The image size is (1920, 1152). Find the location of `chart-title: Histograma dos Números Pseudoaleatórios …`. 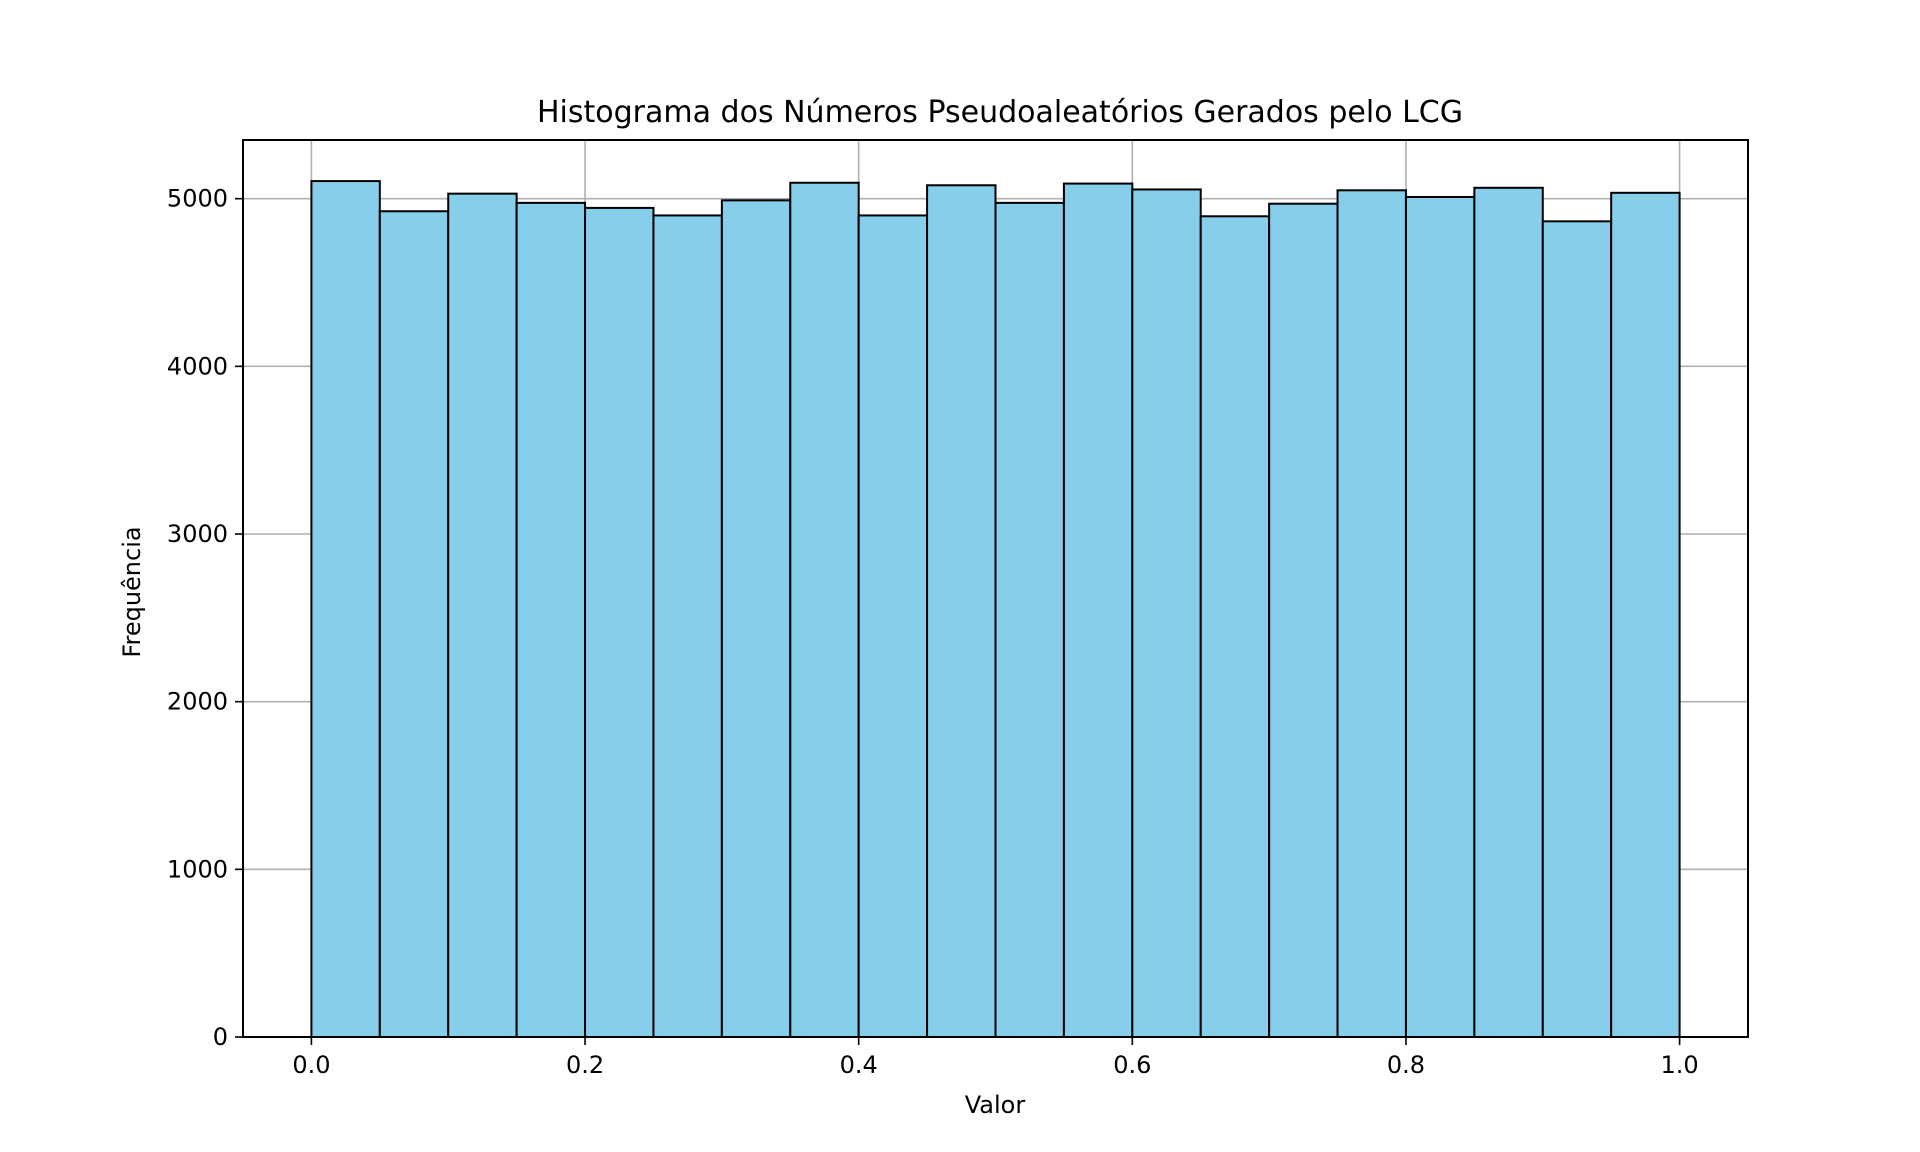

chart-title: Histograma dos Números Pseudoaleatórios … is located at coordinates (1000, 112).